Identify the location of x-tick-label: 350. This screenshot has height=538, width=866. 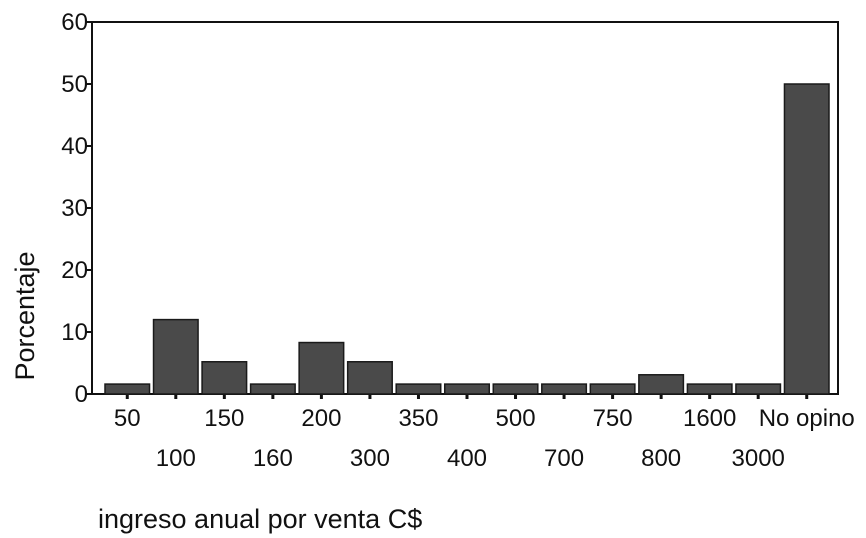
(418, 418).